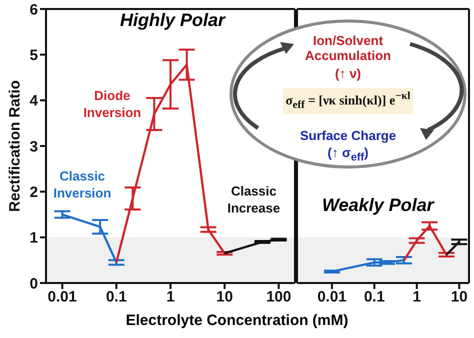 The width and height of the screenshot is (474, 338). I want to click on annotation: (↑ σ$_{eff}$), so click(348, 155).